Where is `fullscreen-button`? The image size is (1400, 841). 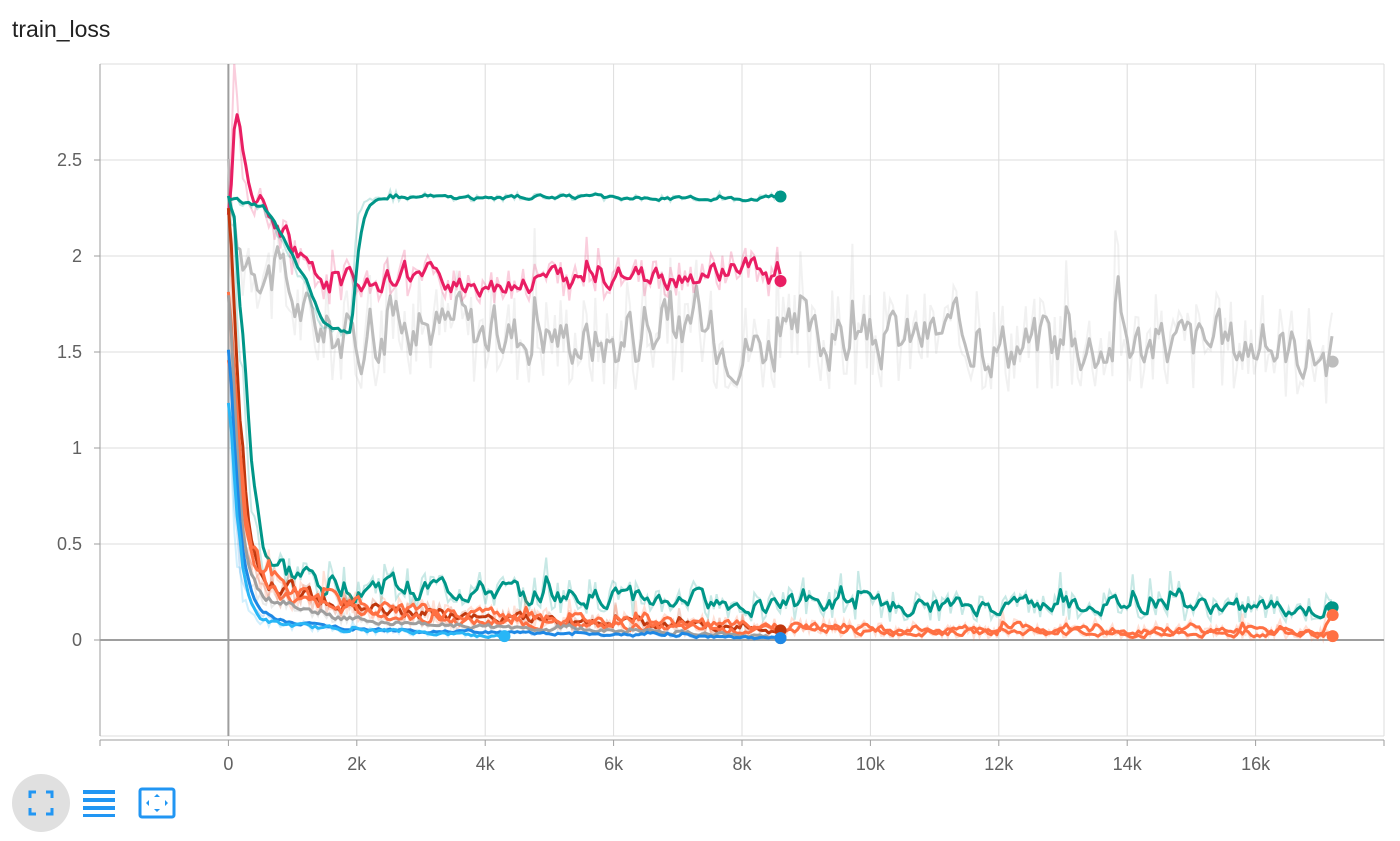 fullscreen-button is located at coordinates (41, 803).